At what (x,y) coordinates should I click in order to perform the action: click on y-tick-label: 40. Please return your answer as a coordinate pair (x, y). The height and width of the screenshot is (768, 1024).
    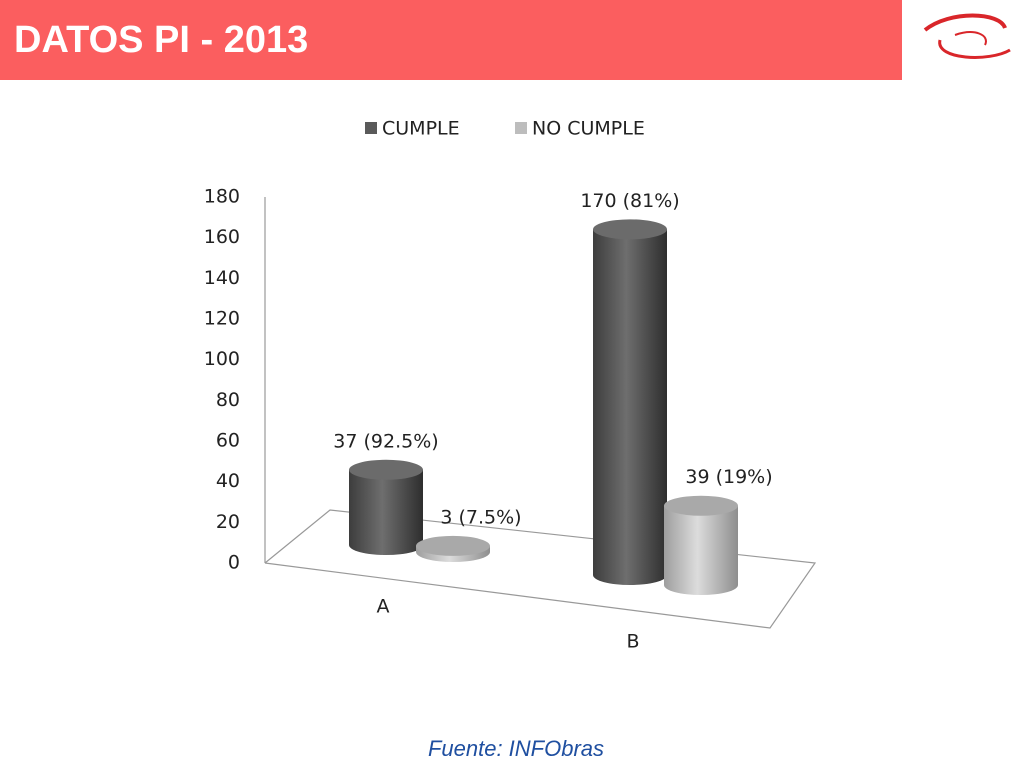
    Looking at the image, I should click on (228, 481).